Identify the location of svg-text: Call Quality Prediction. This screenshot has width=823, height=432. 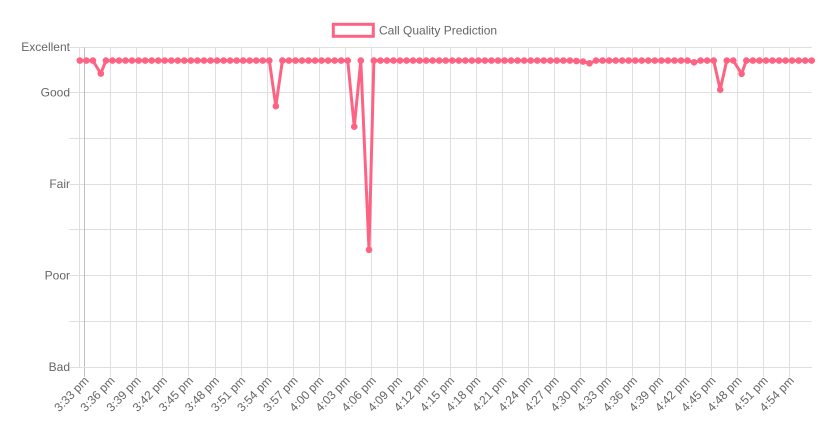
(438, 30).